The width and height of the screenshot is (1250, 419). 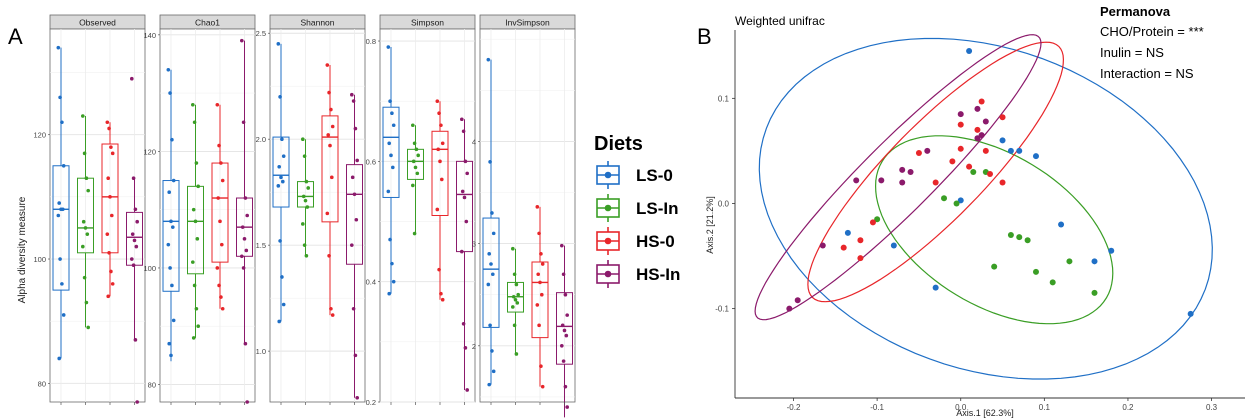 What do you see at coordinates (704, 36) in the screenshot?
I see `panel-b-letter: B` at bounding box center [704, 36].